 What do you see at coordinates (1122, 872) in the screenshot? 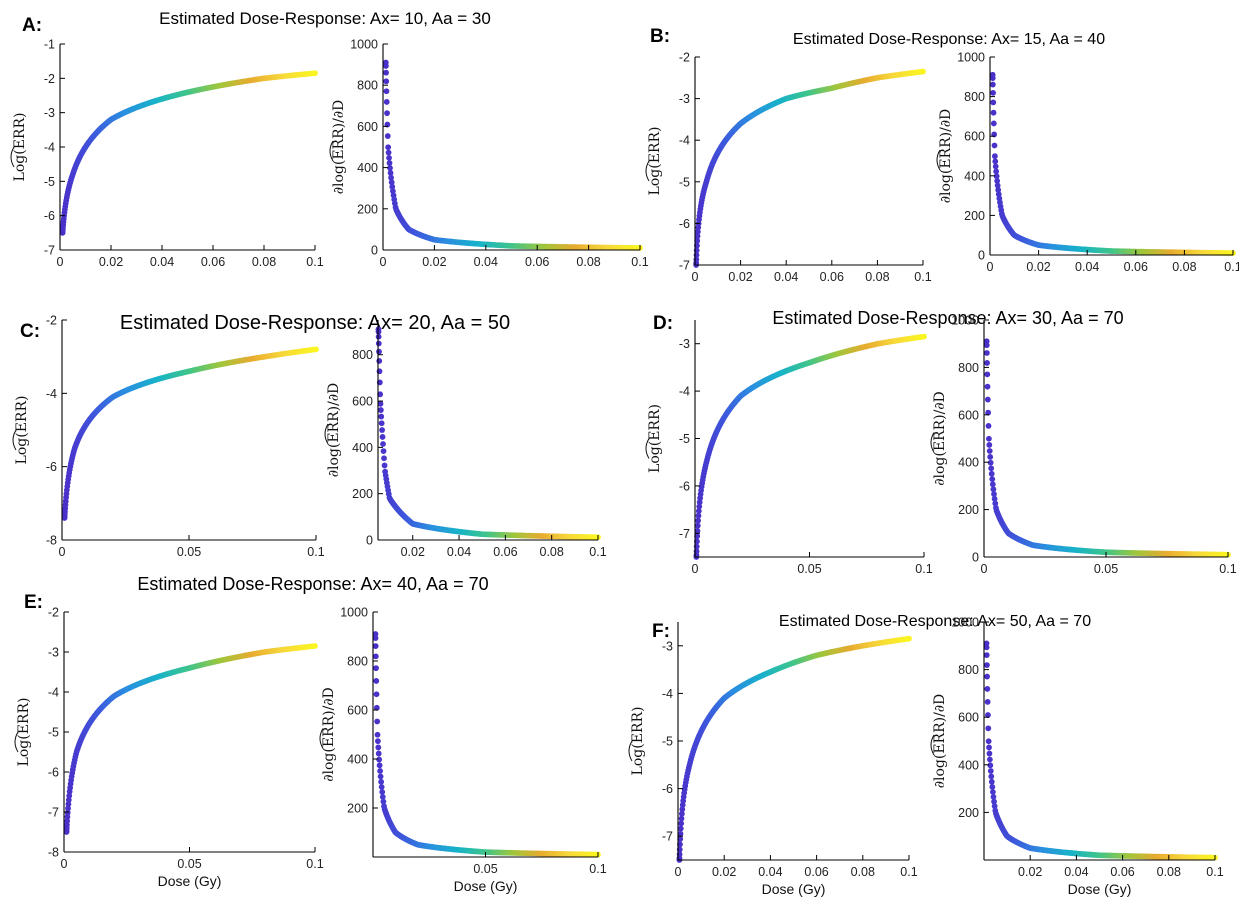
I see `x-tick-label: 0.06` at bounding box center [1122, 872].